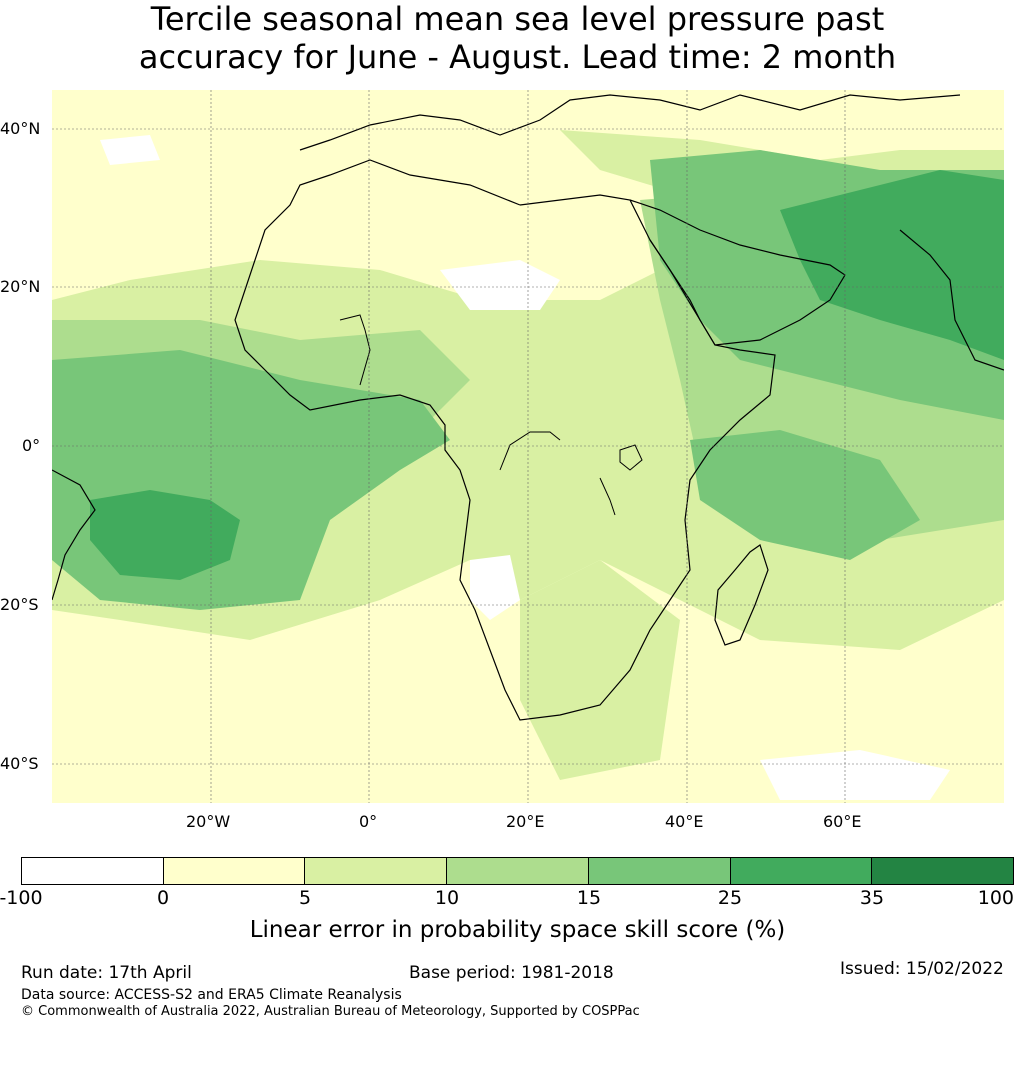  What do you see at coordinates (951, 300) in the screenshot?
I see `india-coastline` at bounding box center [951, 300].